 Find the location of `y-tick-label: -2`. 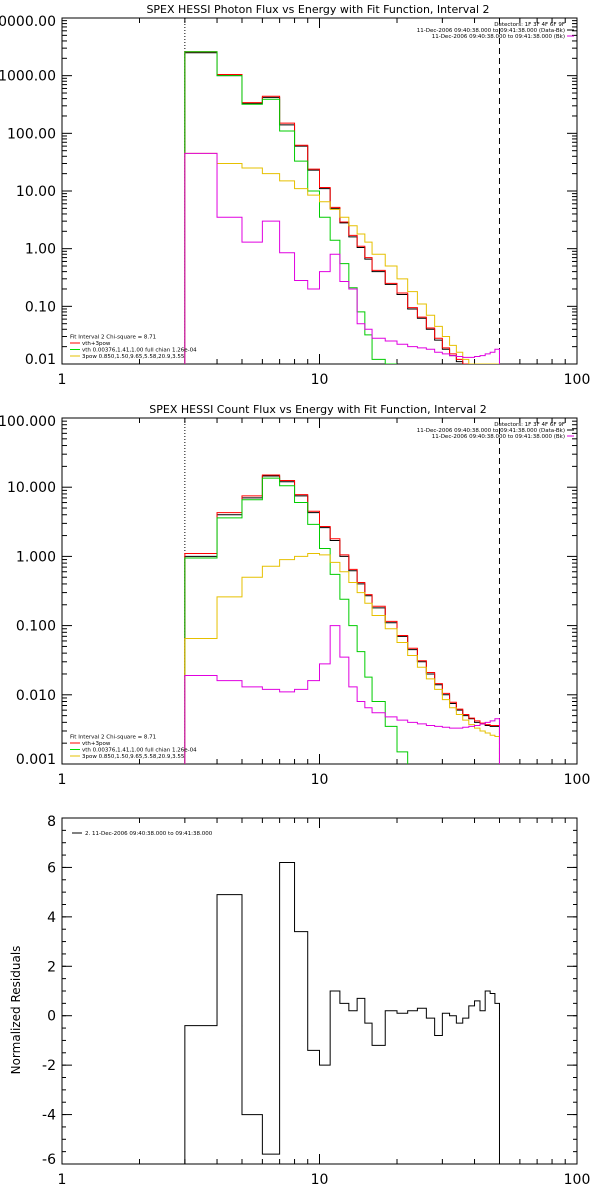

y-tick-label: -2 is located at coordinates (49, 1066).